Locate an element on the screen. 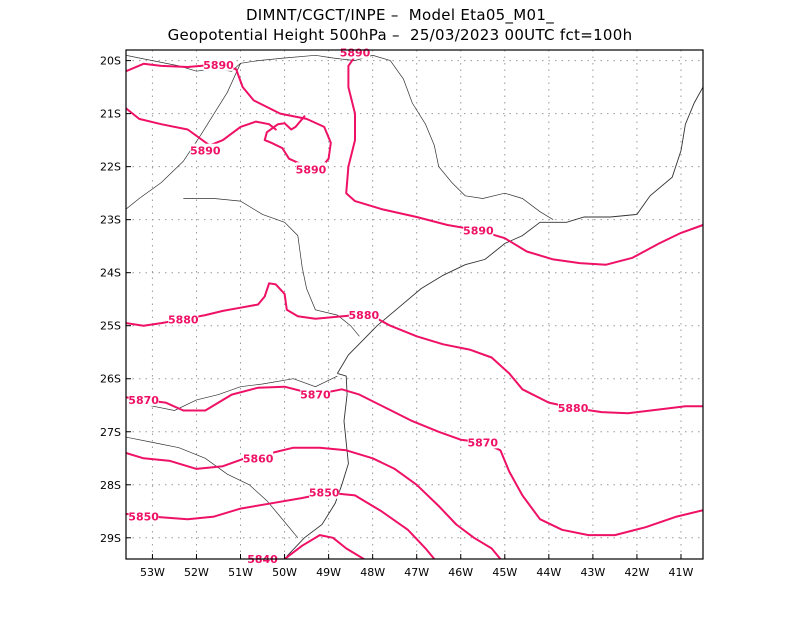 The image size is (800, 618). map-title-line1: DIMNT/CGCT/INPE – Model Eta05_M01_ is located at coordinates (400, 15).